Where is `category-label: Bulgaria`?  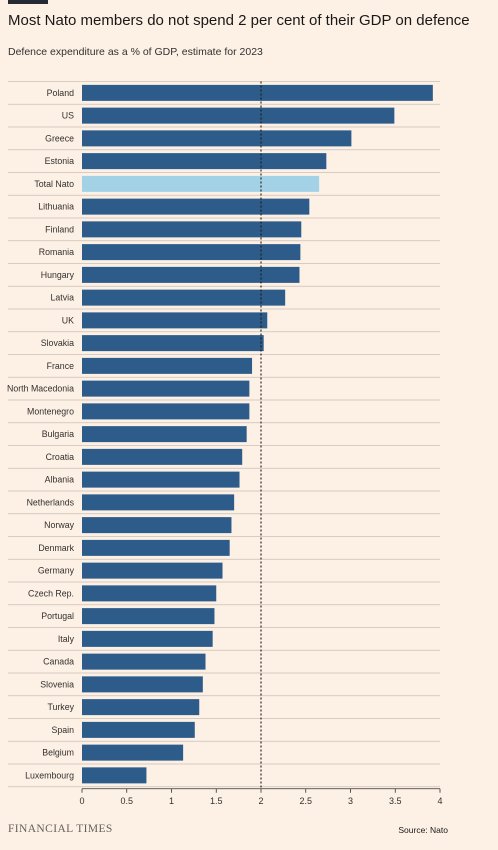 category-label: Bulgaria is located at coordinates (58, 434).